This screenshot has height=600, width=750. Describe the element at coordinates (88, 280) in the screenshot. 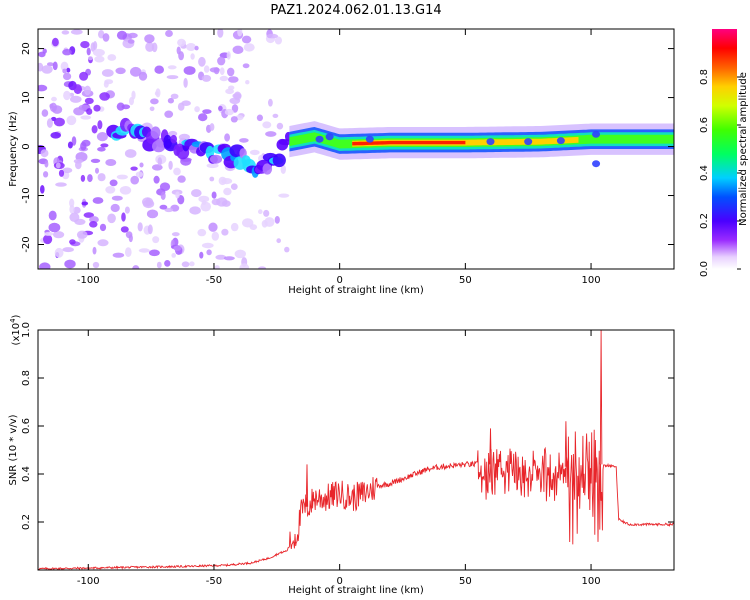

I see `top-x-tick-label: -100` at that location.